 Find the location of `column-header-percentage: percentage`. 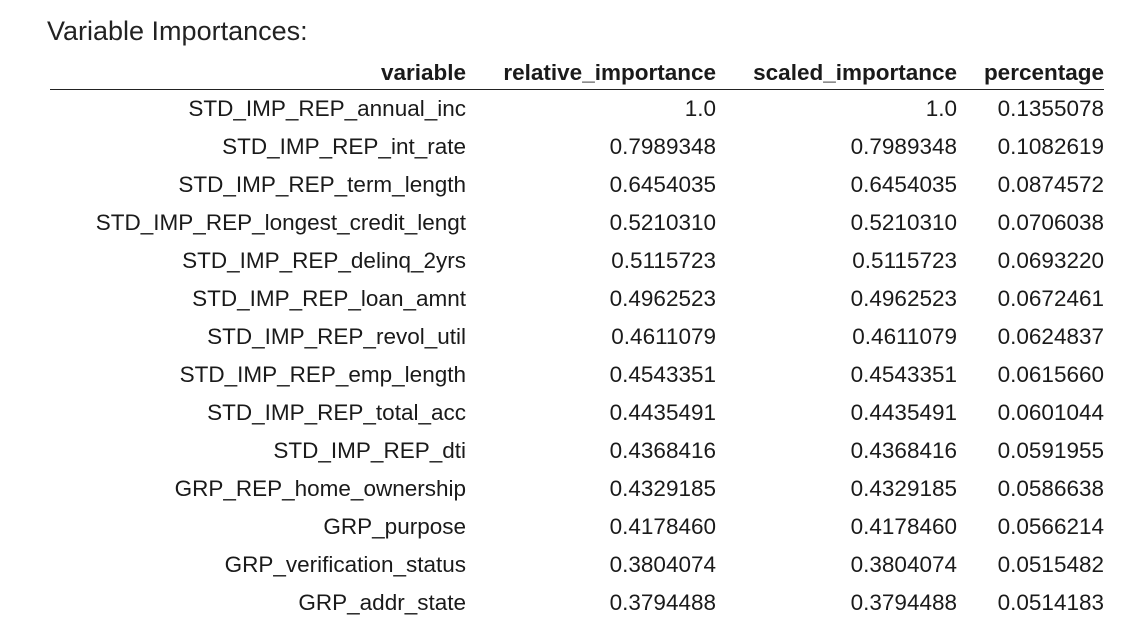

column-header-percentage: percentage is located at coordinates (1030, 73).